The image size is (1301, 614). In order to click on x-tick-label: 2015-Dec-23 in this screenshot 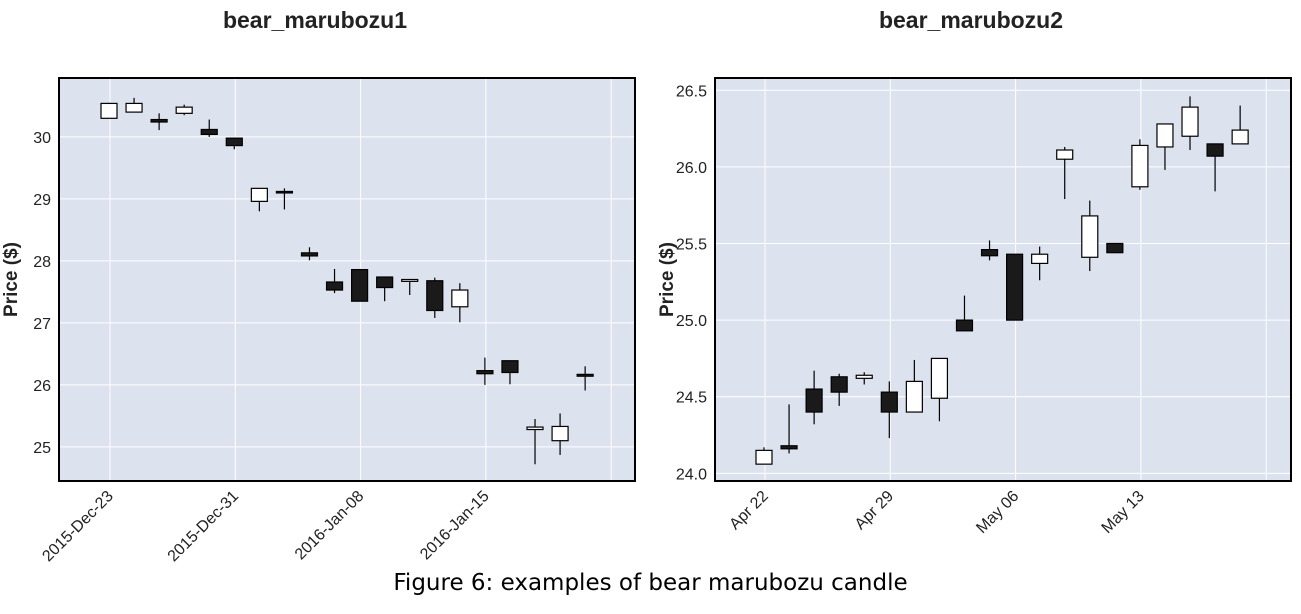, I will do `click(78, 526)`.